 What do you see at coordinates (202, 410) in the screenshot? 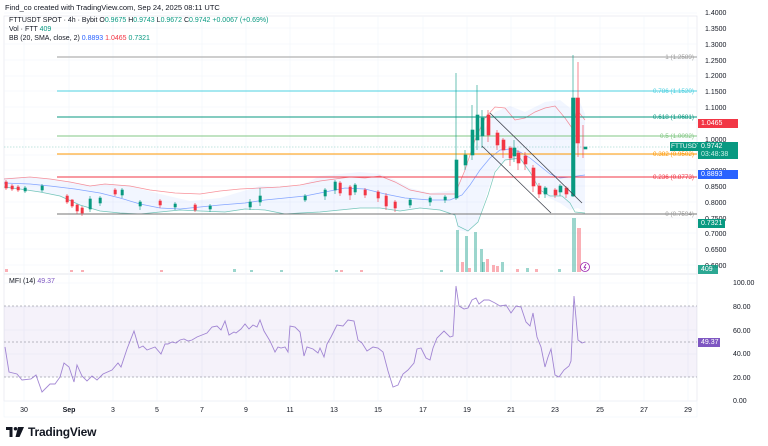
I see `svg-text: 7` at bounding box center [202, 410].